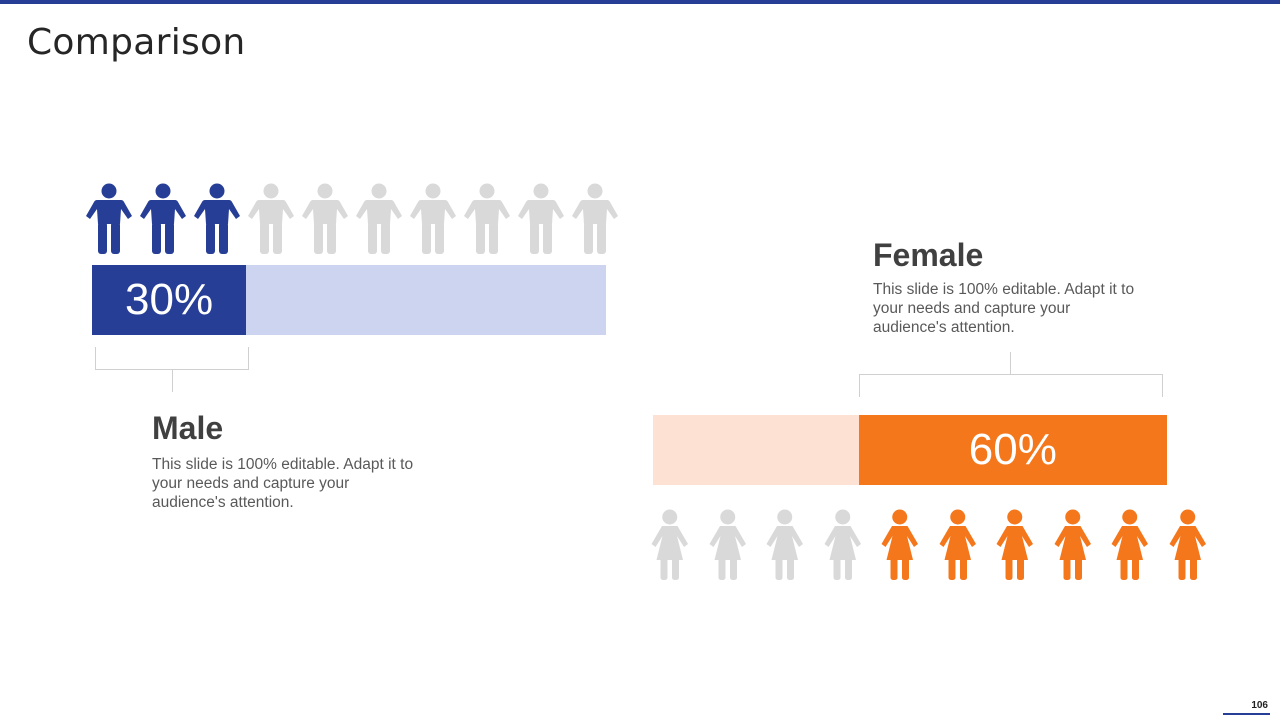  I want to click on female-heading: Female, so click(928, 255).